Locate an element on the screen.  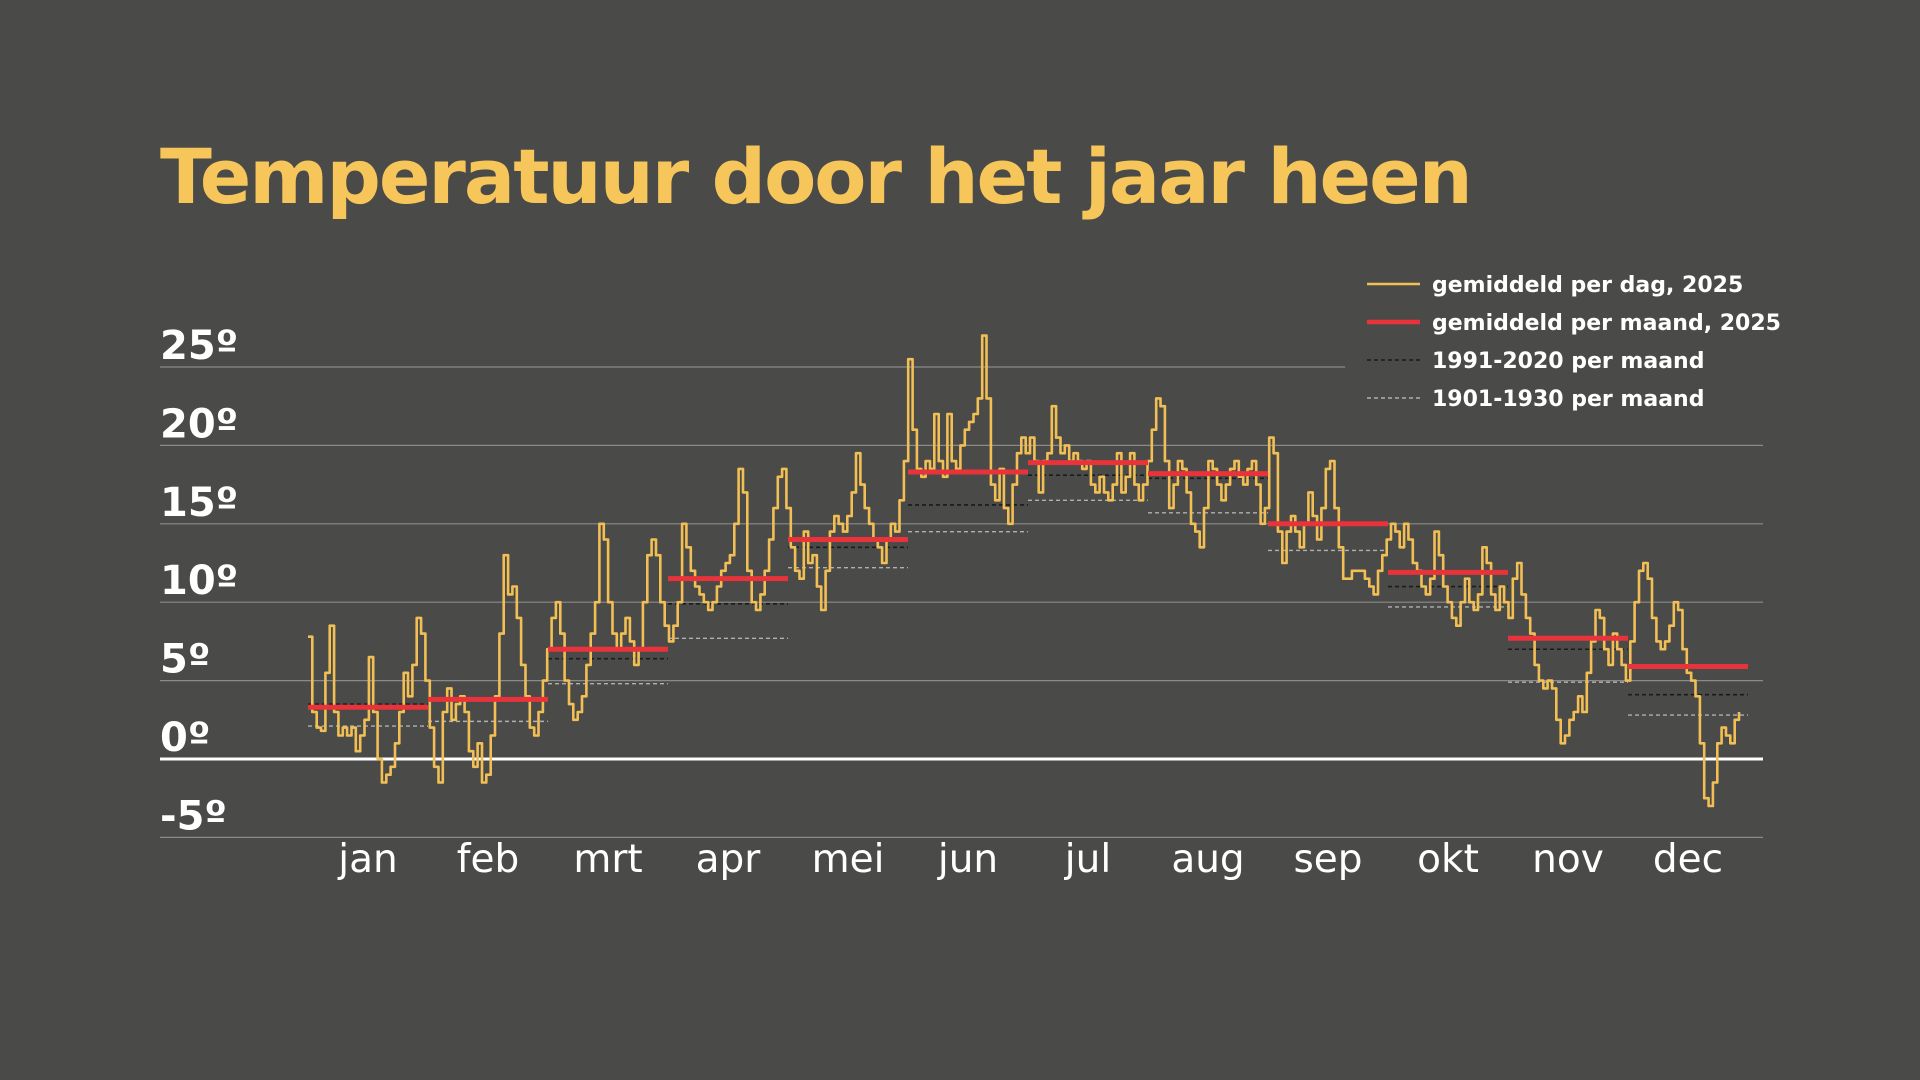
x-tick-label: okt is located at coordinates (1448, 859).